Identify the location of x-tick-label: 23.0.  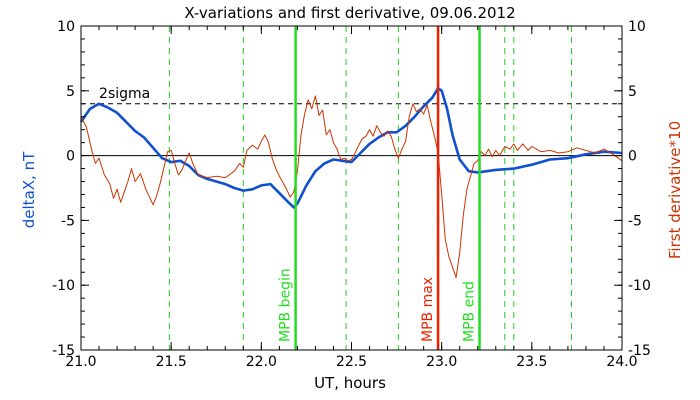
(441, 362).